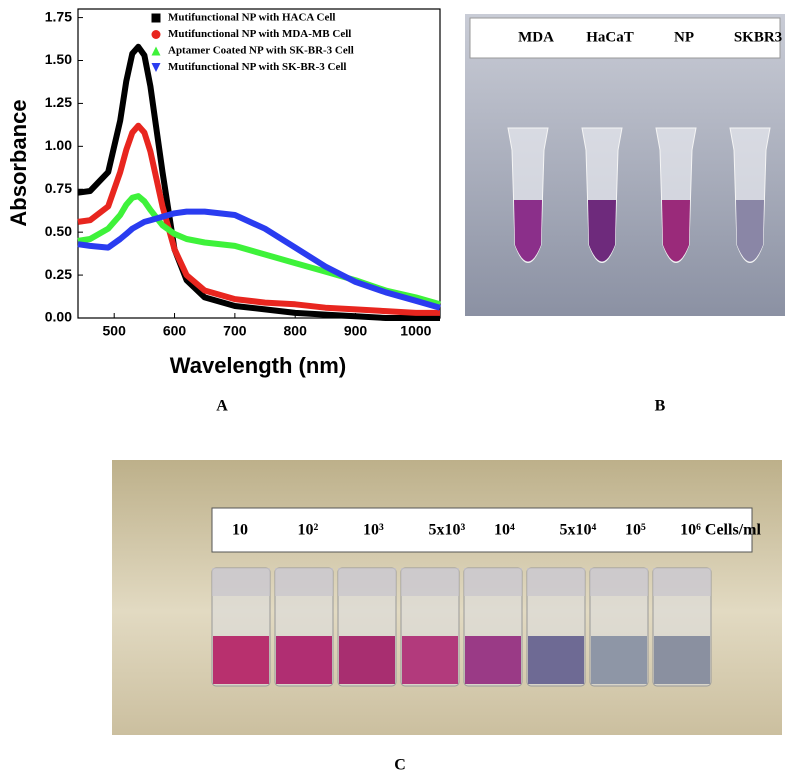 The image size is (800, 780). What do you see at coordinates (58, 16) in the screenshot?
I see `y-tick-label: 1.75` at bounding box center [58, 16].